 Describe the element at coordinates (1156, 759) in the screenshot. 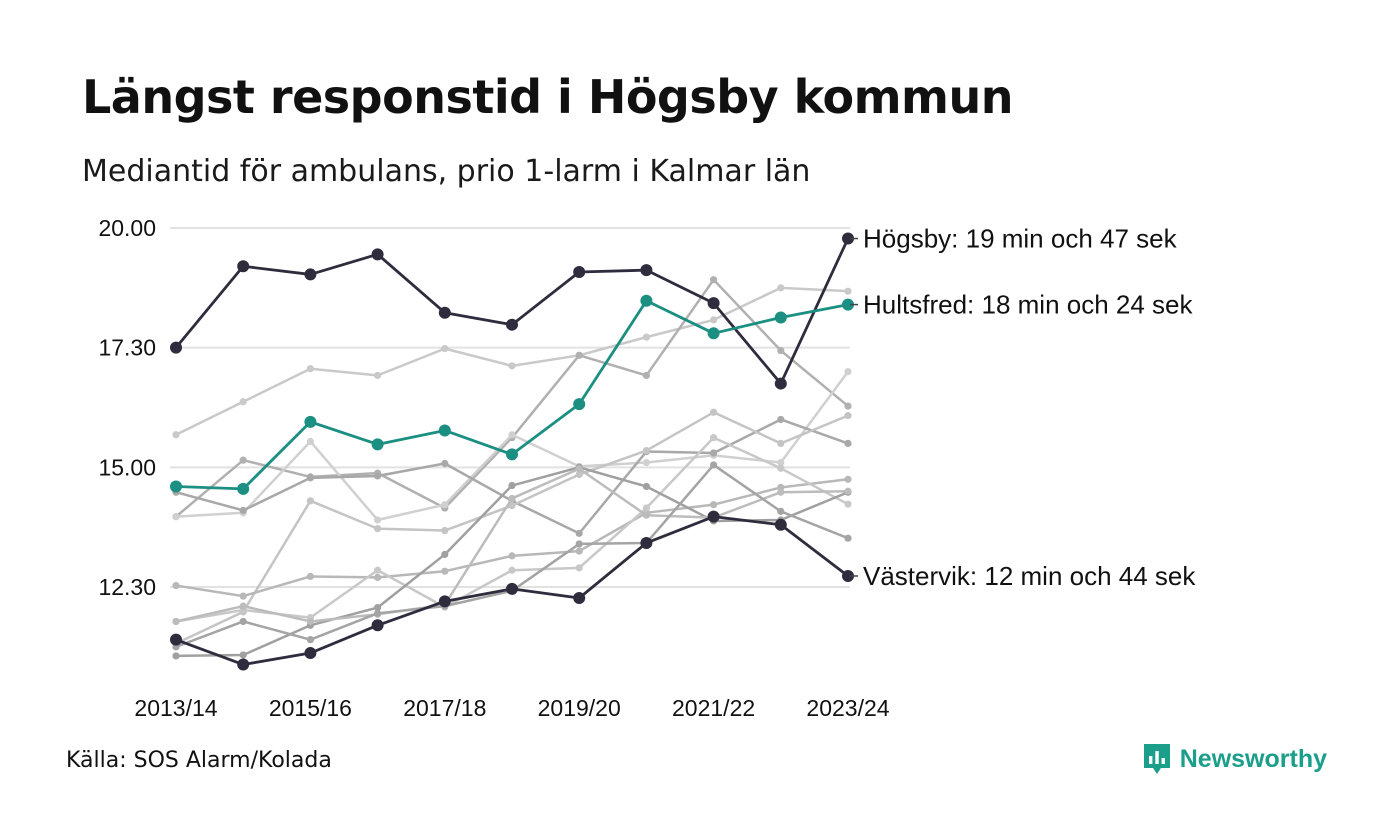

I see `newsworthy-logo-icon` at that location.